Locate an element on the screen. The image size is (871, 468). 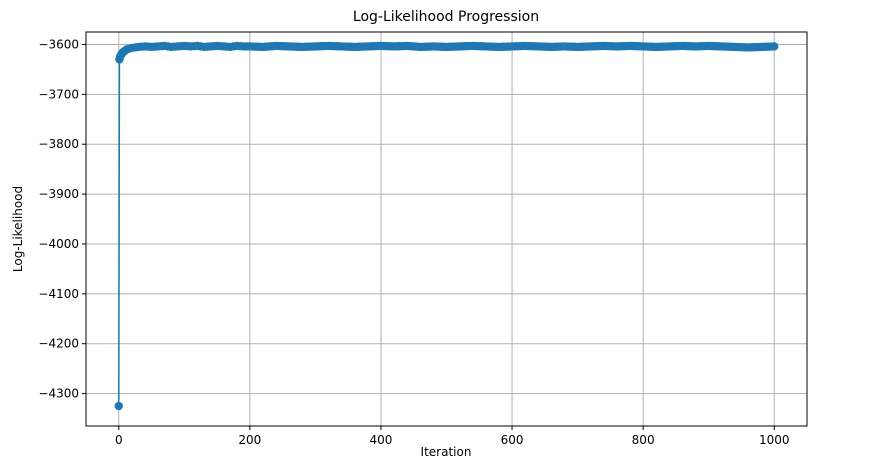
y-tick-label: −3900 is located at coordinates (58, 194).